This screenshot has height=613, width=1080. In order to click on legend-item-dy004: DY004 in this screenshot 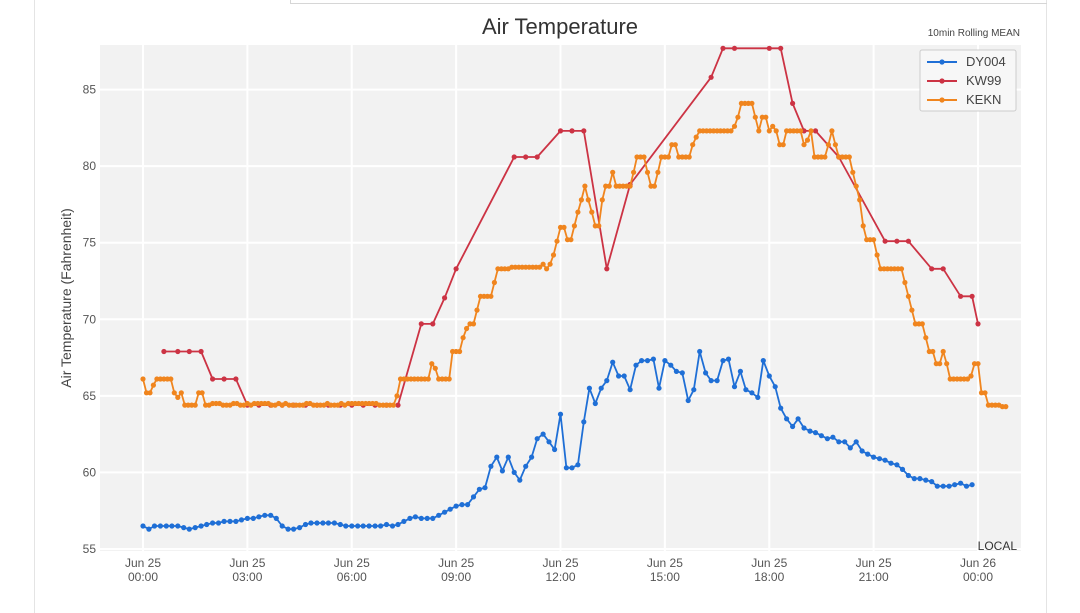, I will do `click(966, 61)`.